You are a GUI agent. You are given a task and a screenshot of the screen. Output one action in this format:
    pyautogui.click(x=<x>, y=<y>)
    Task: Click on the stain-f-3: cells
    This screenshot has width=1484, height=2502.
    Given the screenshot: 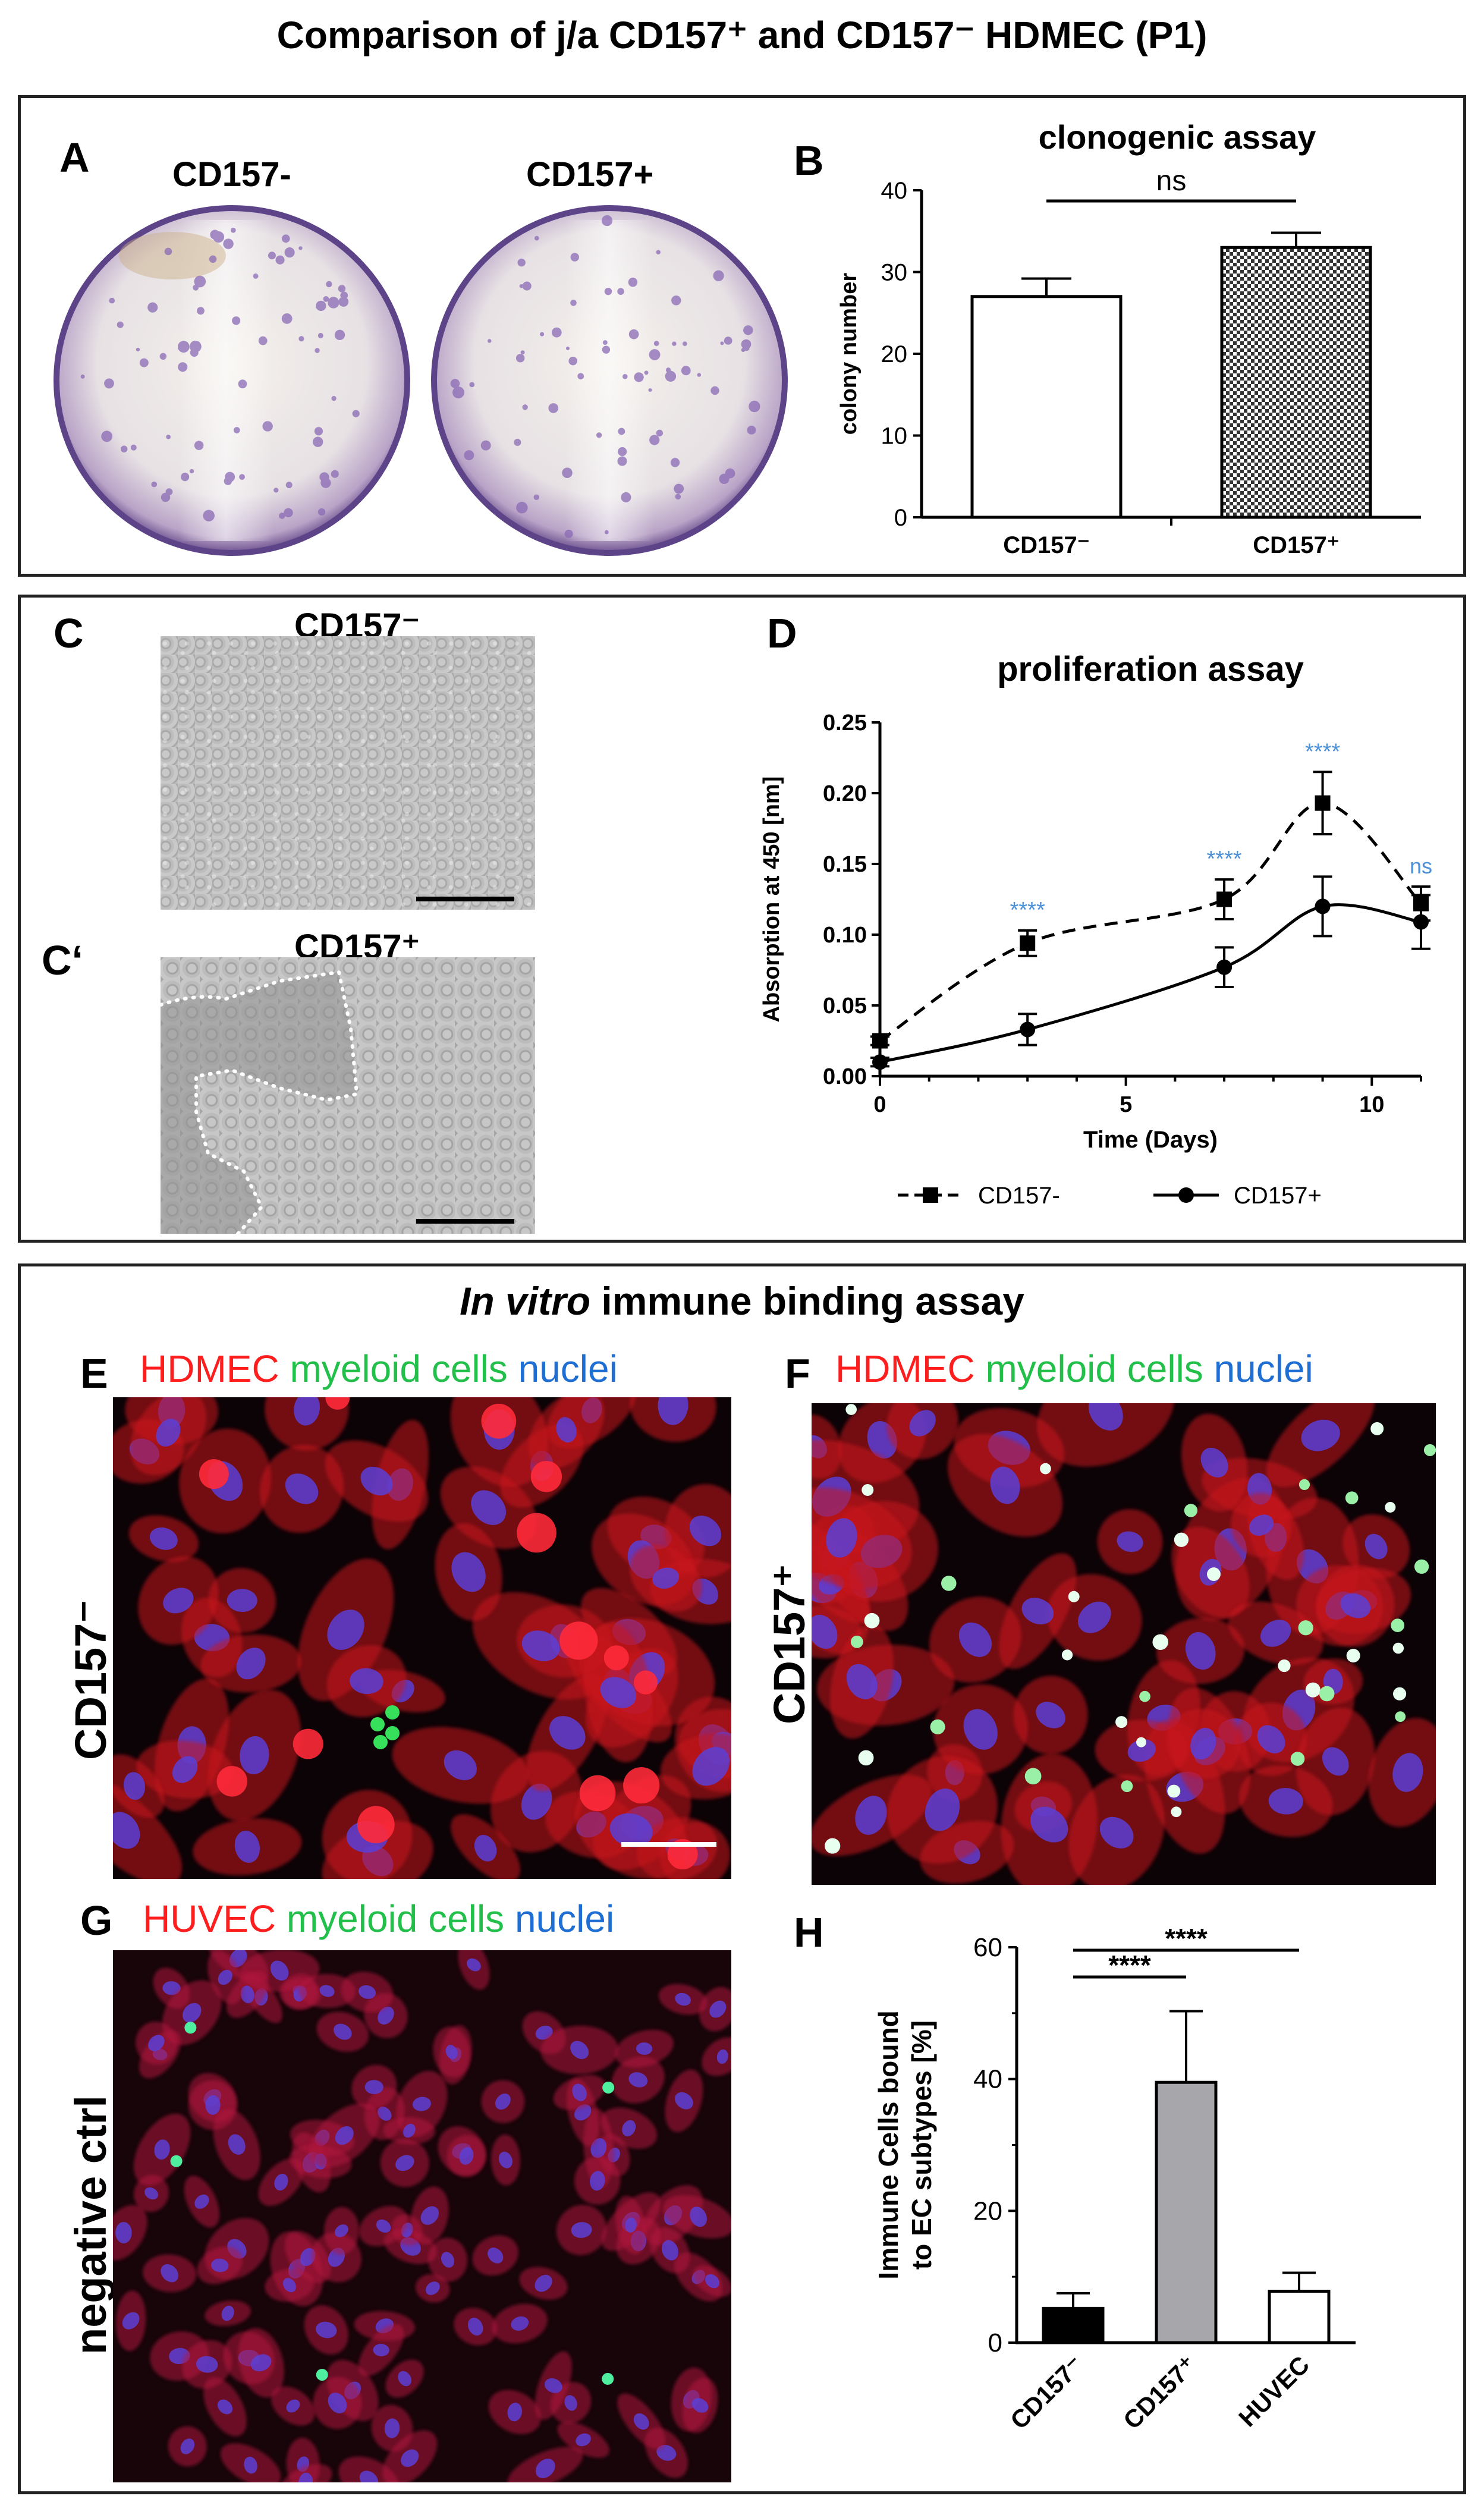 What is the action you would take?
    pyautogui.click(x=1165, y=1368)
    